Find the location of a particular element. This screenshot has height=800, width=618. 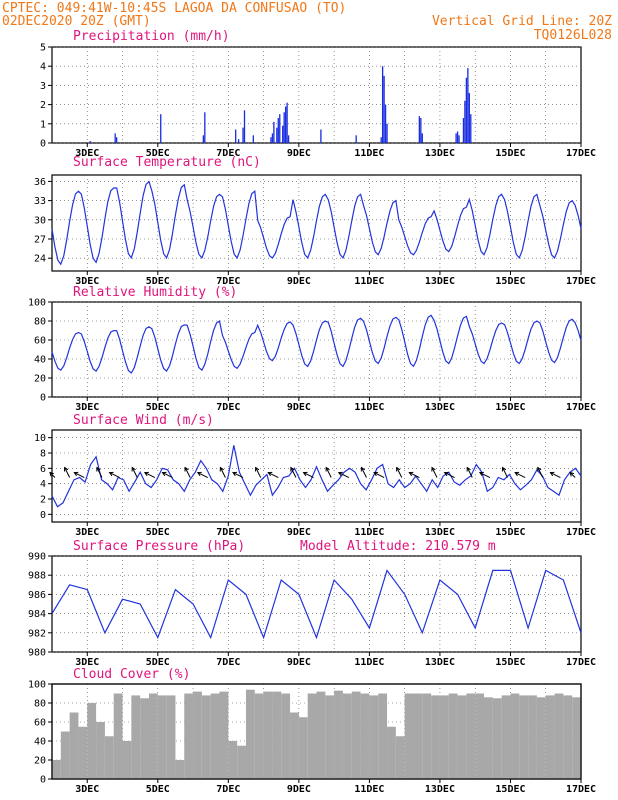

header-run-time: 02DEC2020 20Z (GMT) is located at coordinates (76, 21).